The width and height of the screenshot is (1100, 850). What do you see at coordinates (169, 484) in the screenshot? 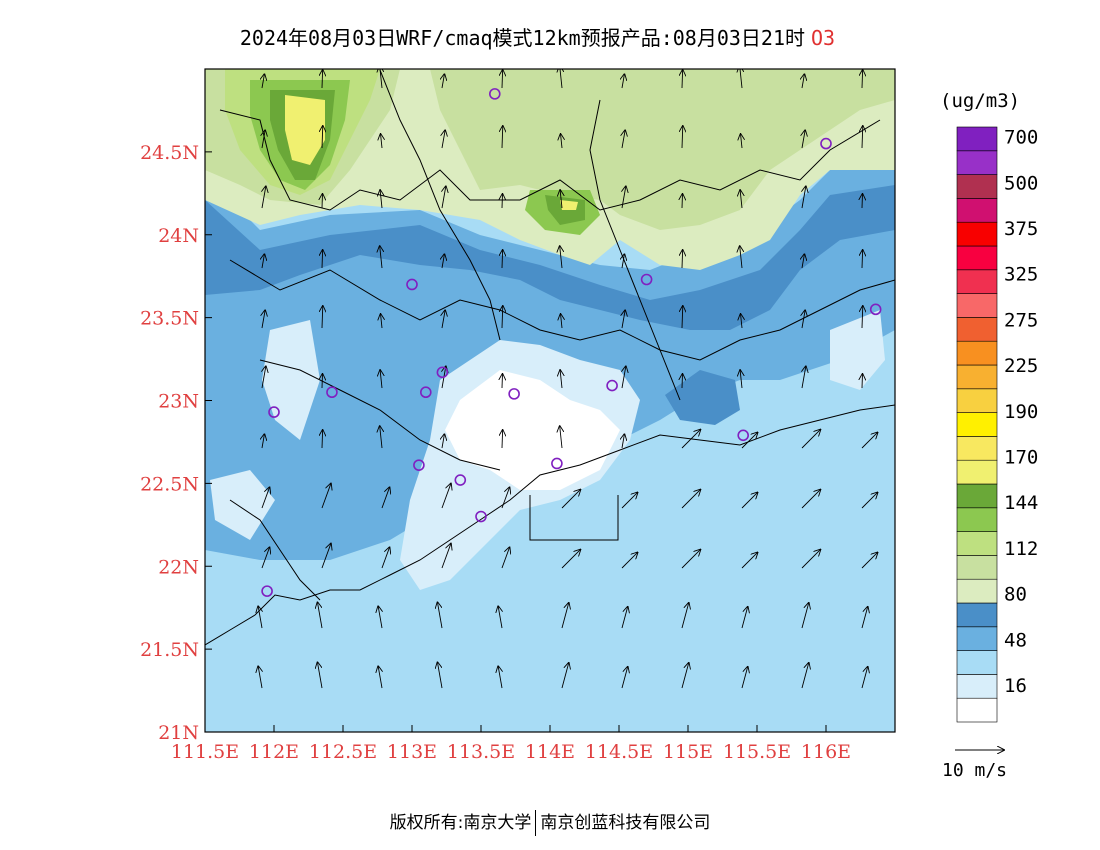
I see `lat-tick-label: 22.5N` at bounding box center [169, 484].